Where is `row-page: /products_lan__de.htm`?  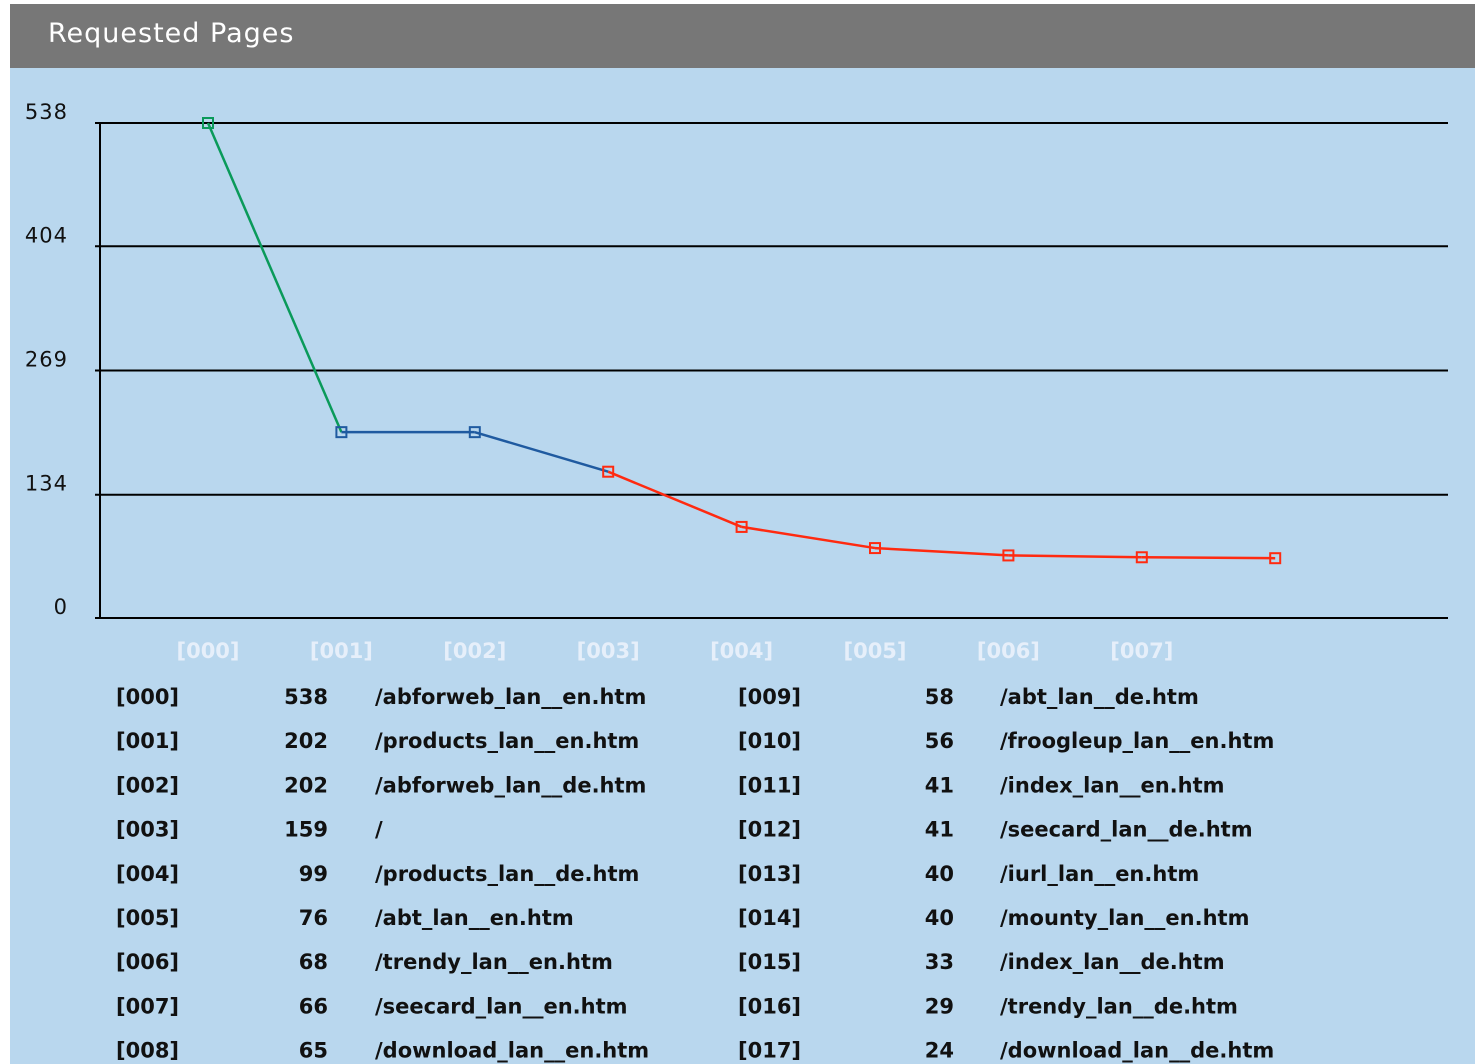
row-page: /products_lan__de.htm is located at coordinates (507, 874).